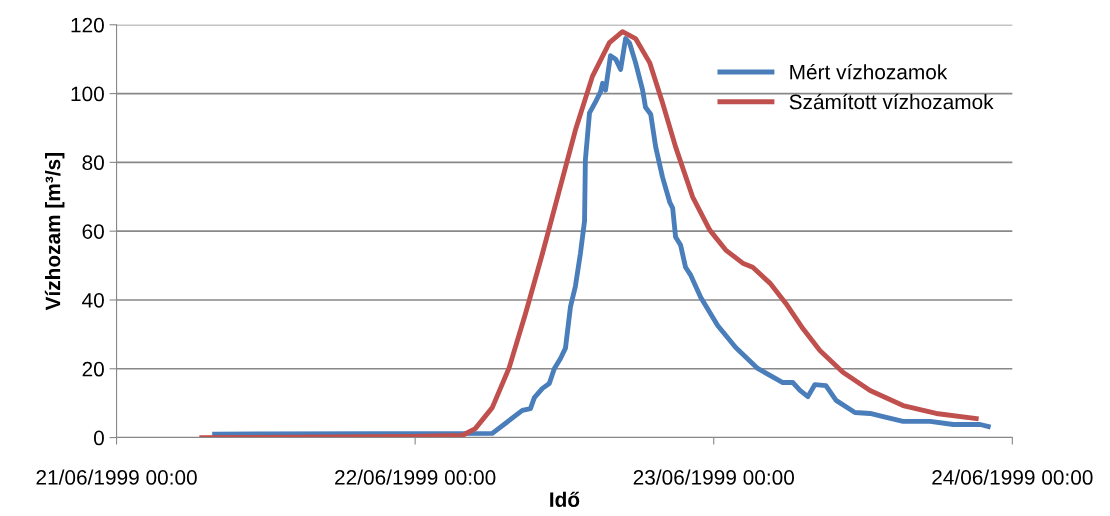 This screenshot has height=516, width=1110. What do you see at coordinates (93, 163) in the screenshot?
I see `y-tick-label: 80` at bounding box center [93, 163].